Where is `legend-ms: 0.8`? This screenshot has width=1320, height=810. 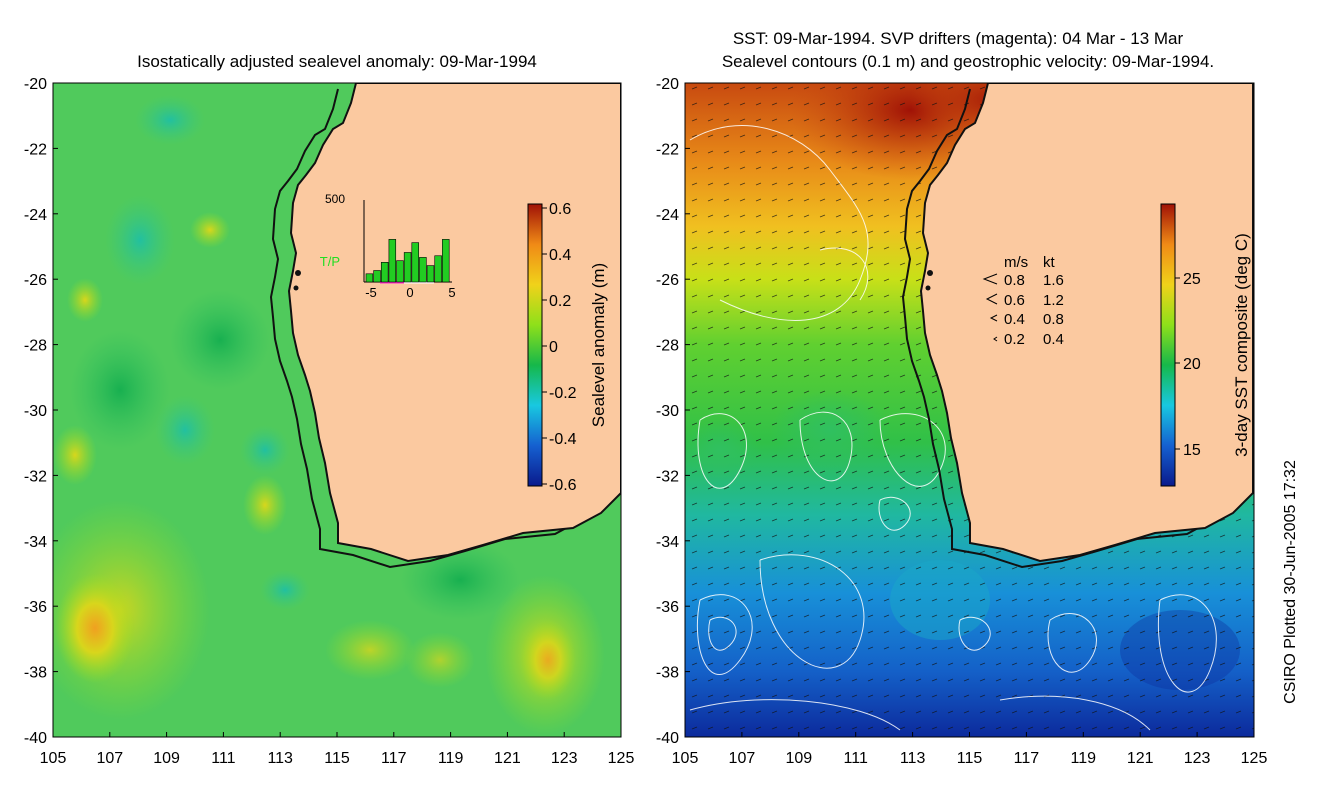 legend-ms: 0.8 is located at coordinates (1014, 280).